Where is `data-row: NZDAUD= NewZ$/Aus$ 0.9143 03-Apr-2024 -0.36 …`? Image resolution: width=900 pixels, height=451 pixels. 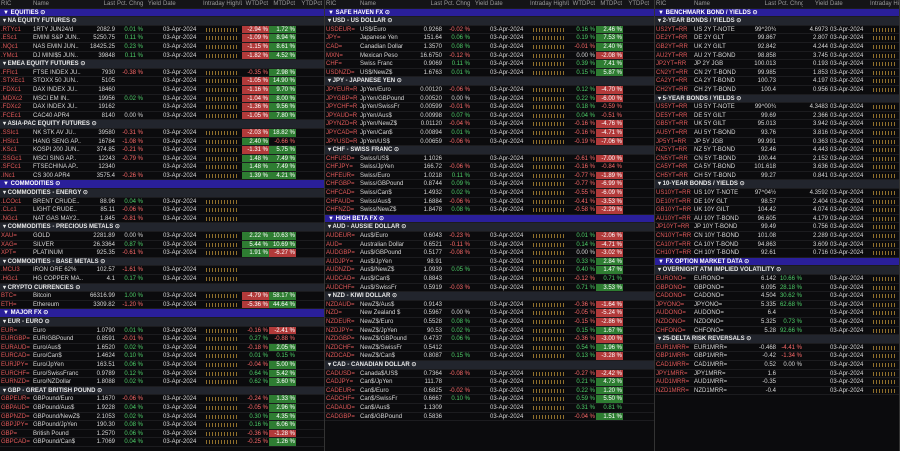 data-row: NZDAUD= NewZ$/Aus$ 0.9143 03-Apr-2024 -0.36 … is located at coordinates (489, 305).